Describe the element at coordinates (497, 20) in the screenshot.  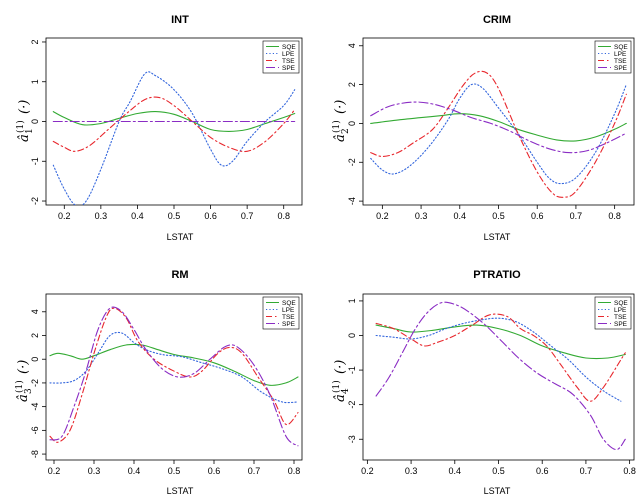
I see `panel-title: CRIM` at that location.